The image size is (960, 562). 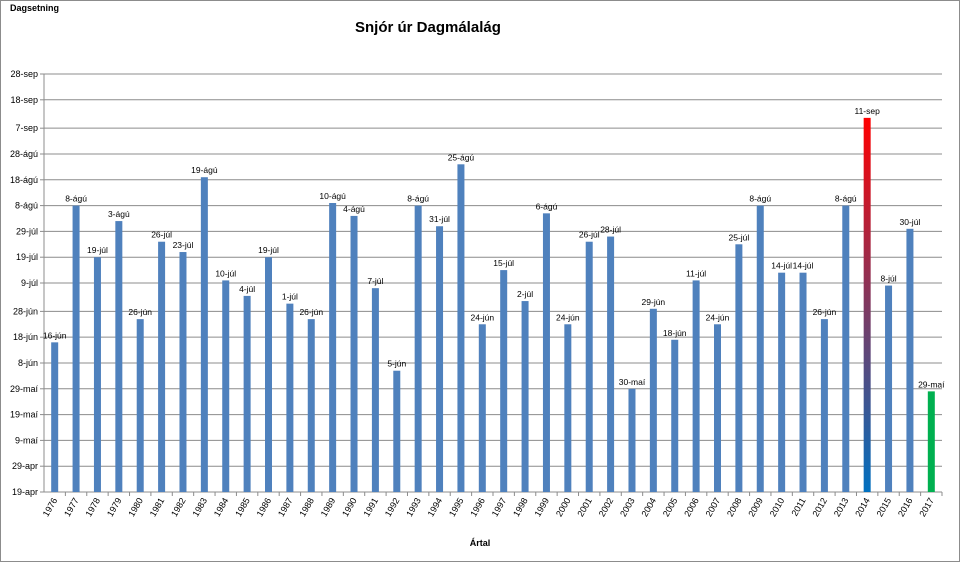 I want to click on x-tick-label-1990: 1990, so click(x=349, y=507).